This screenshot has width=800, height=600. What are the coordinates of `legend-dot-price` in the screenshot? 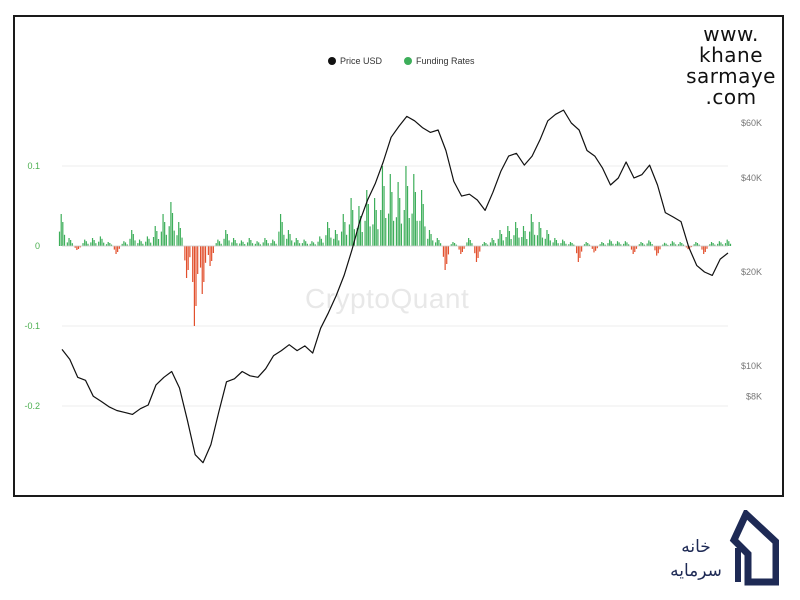 It's located at (332, 61).